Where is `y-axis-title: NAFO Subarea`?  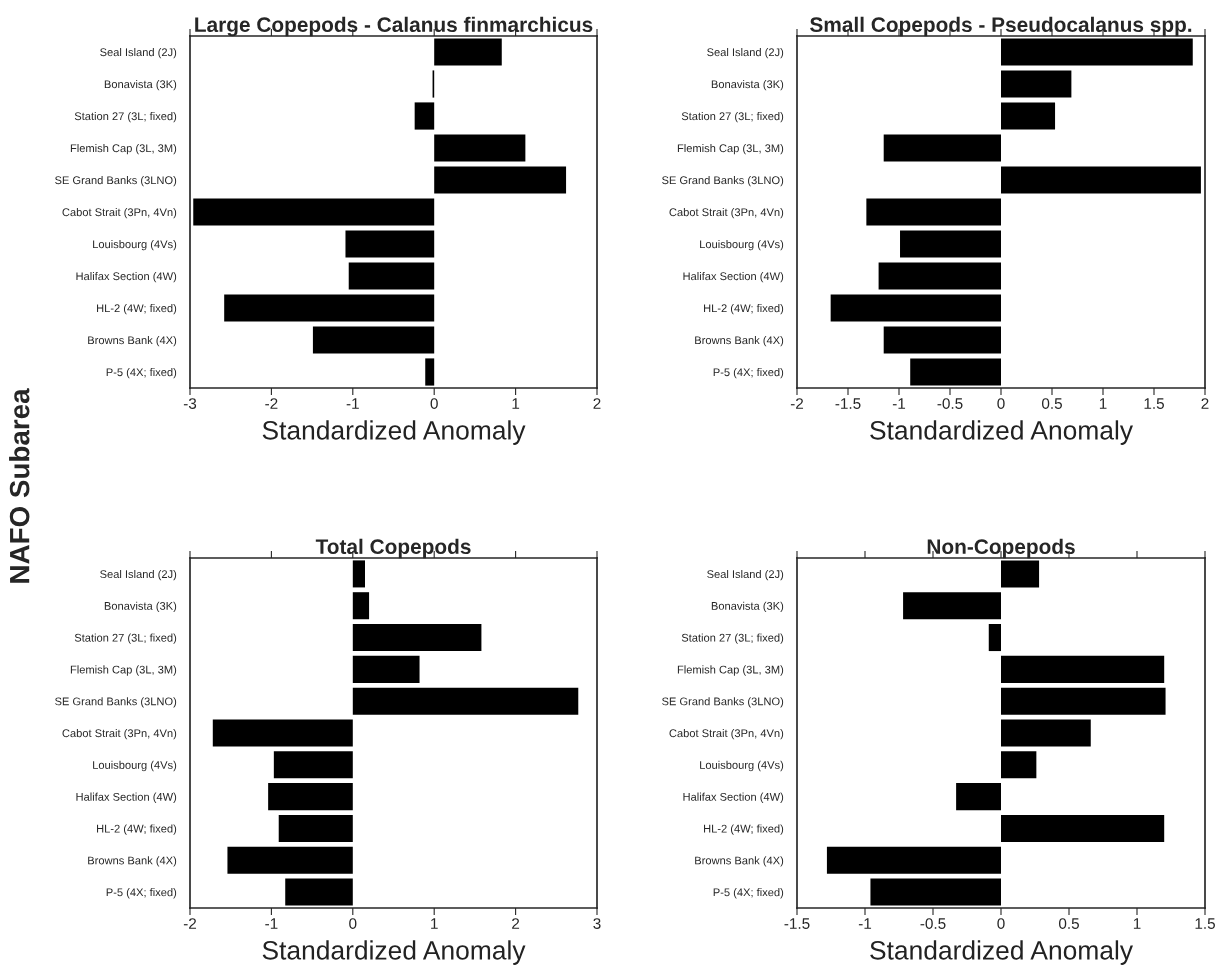 y-axis-title: NAFO Subarea is located at coordinates (19, 485).